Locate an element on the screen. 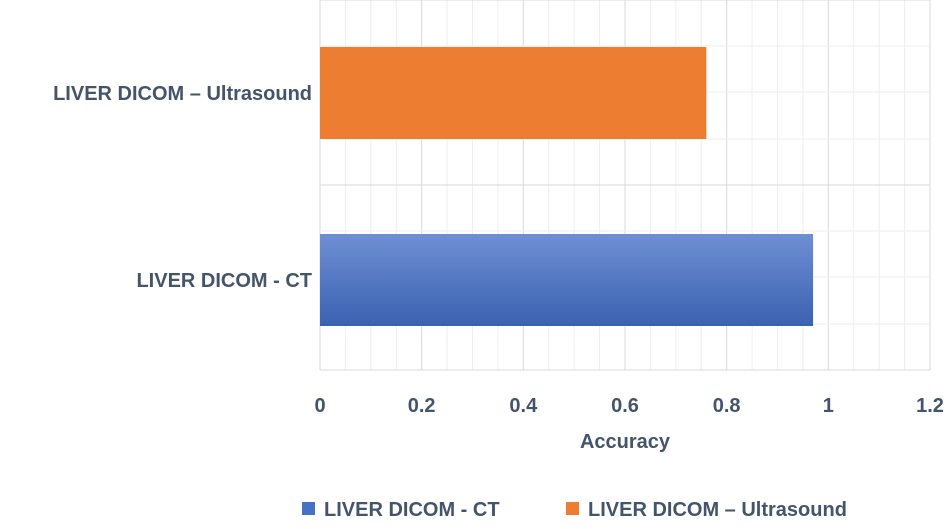 The width and height of the screenshot is (950, 529). x-tick-label: 1.2 is located at coordinates (930, 406).